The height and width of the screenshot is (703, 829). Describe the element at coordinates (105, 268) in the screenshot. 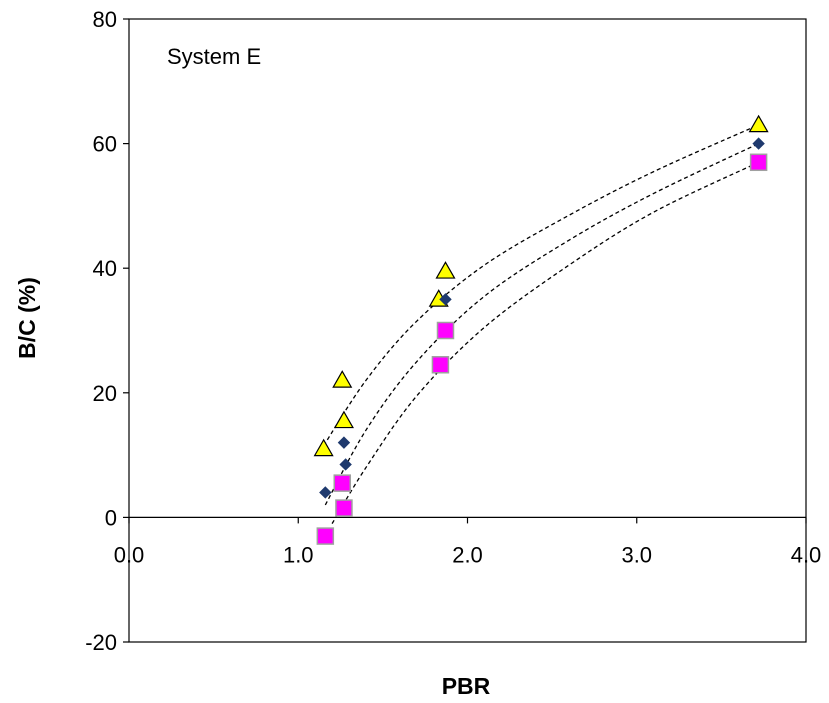

I see `y-tick-label: 40` at that location.